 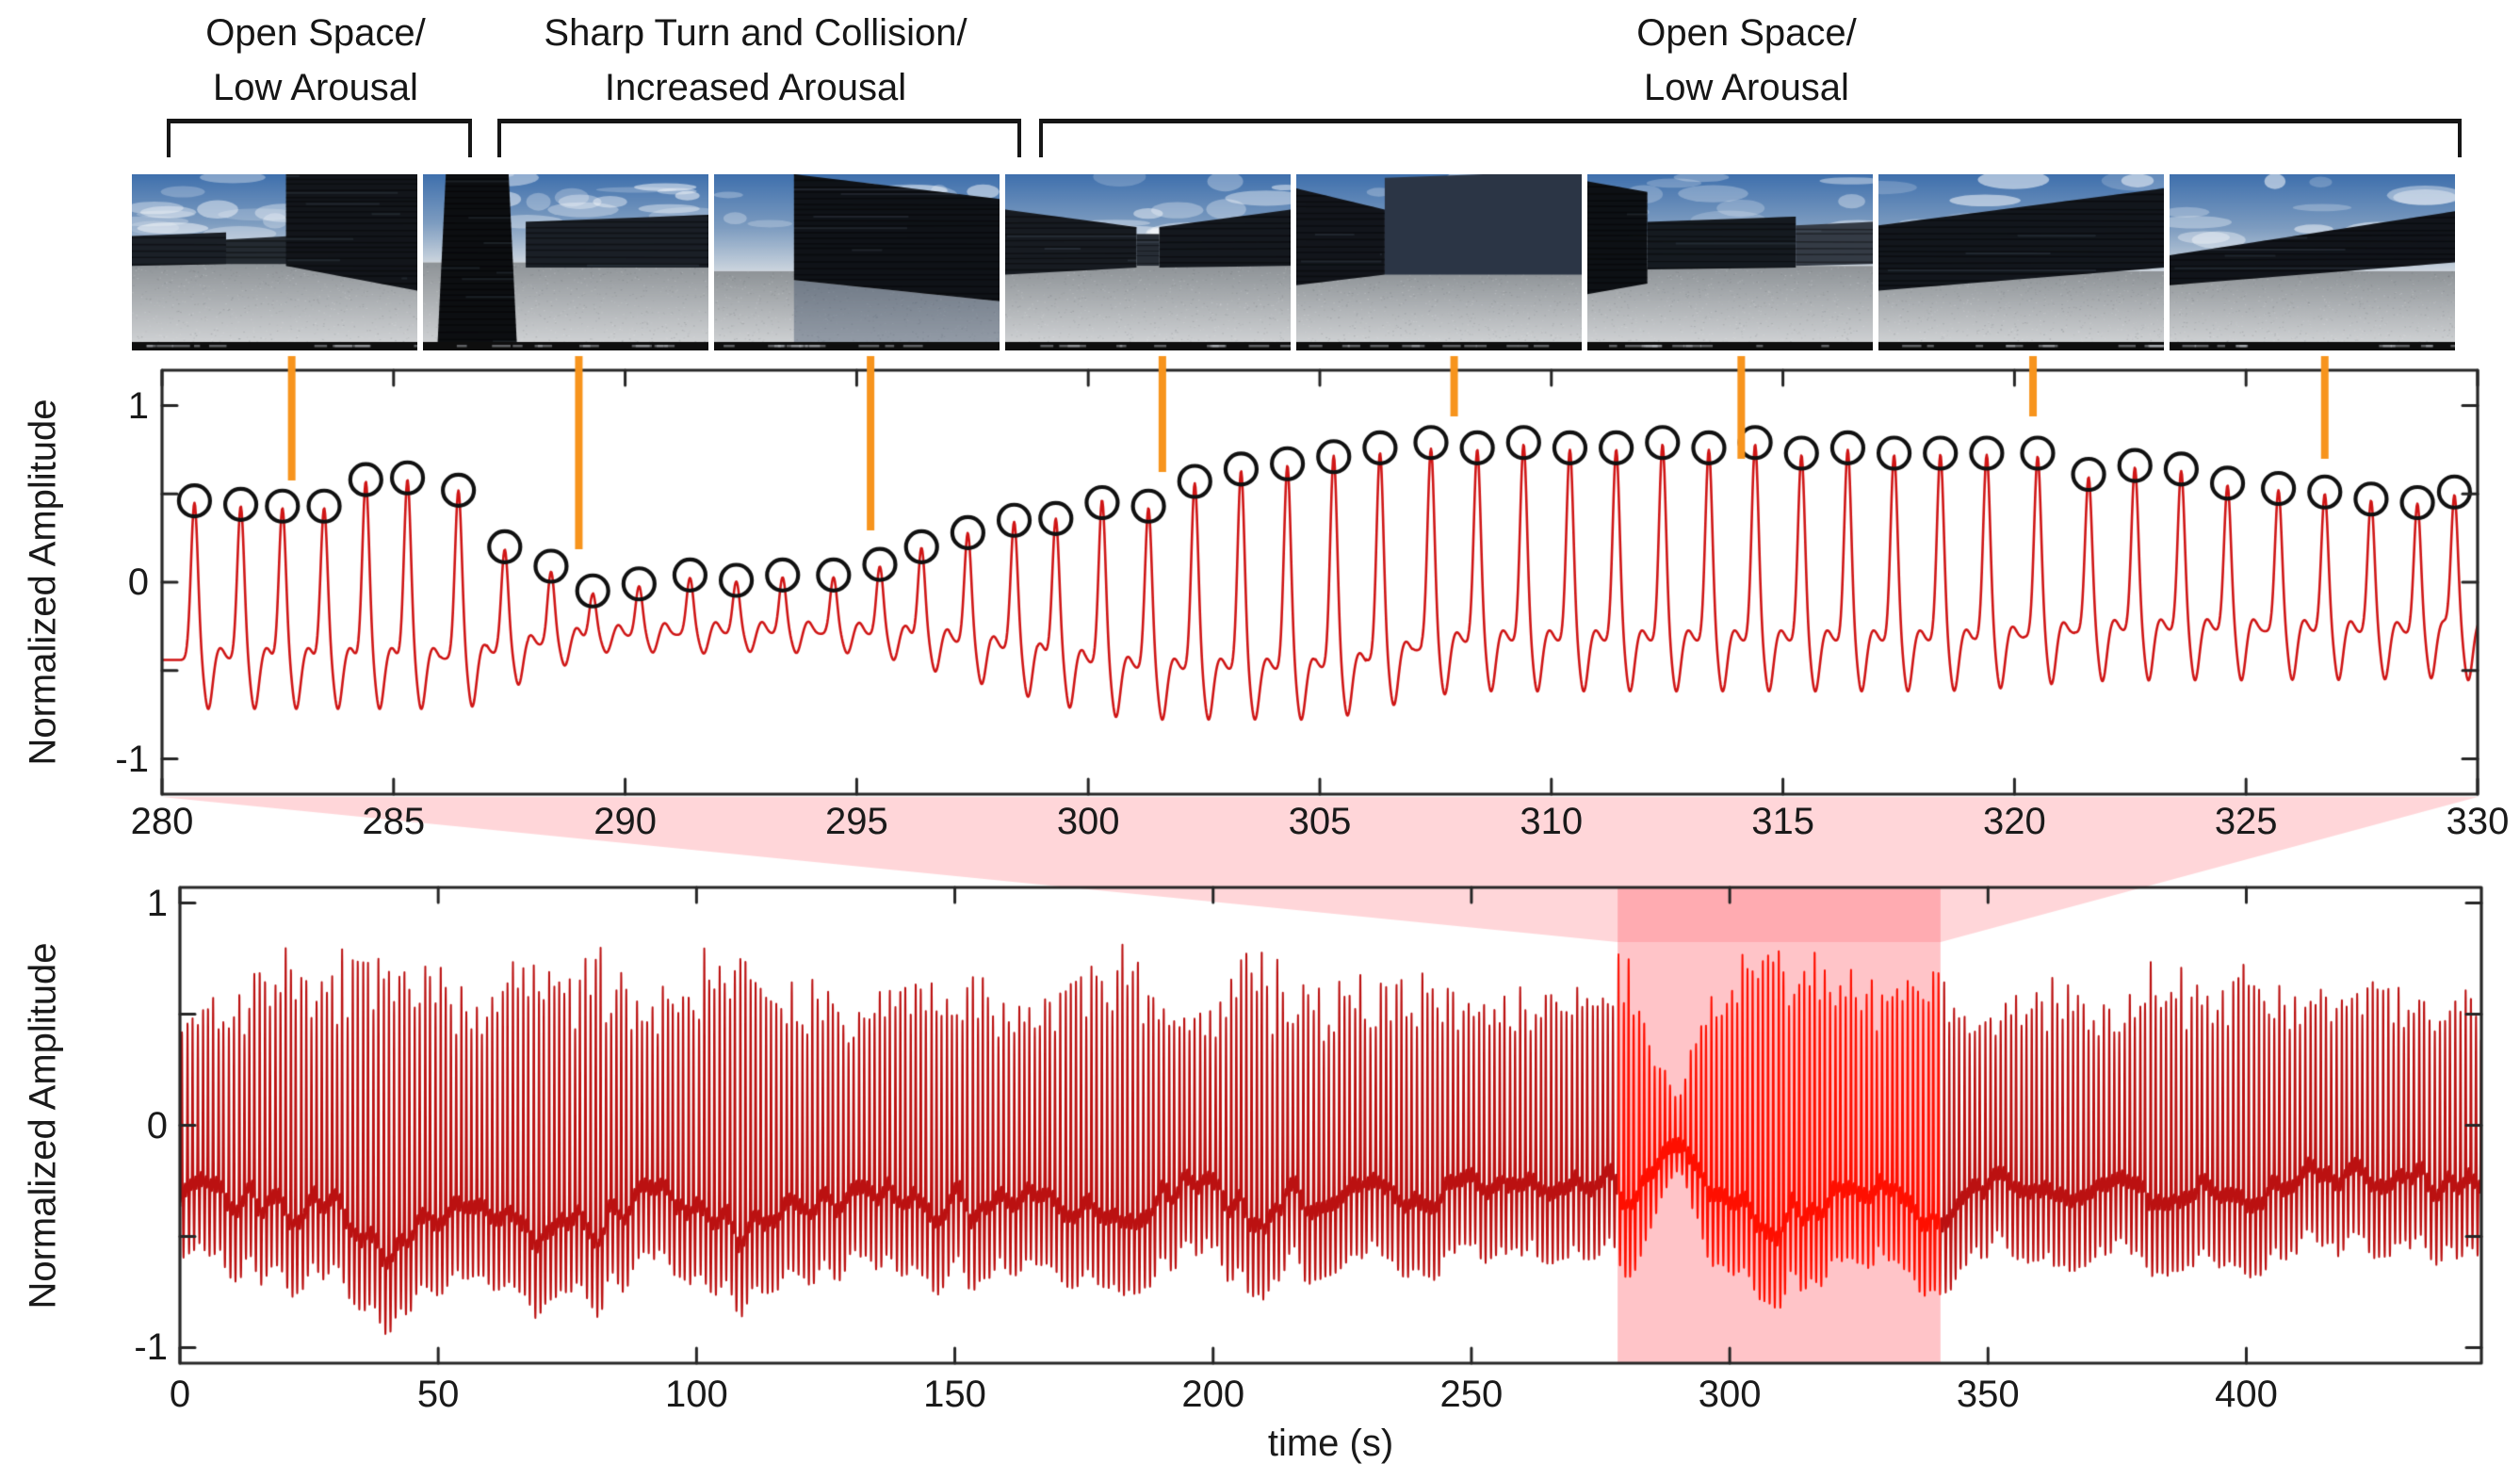 I want to click on middle-y-axis-label: Normalized Amplitude, so click(x=43, y=582).